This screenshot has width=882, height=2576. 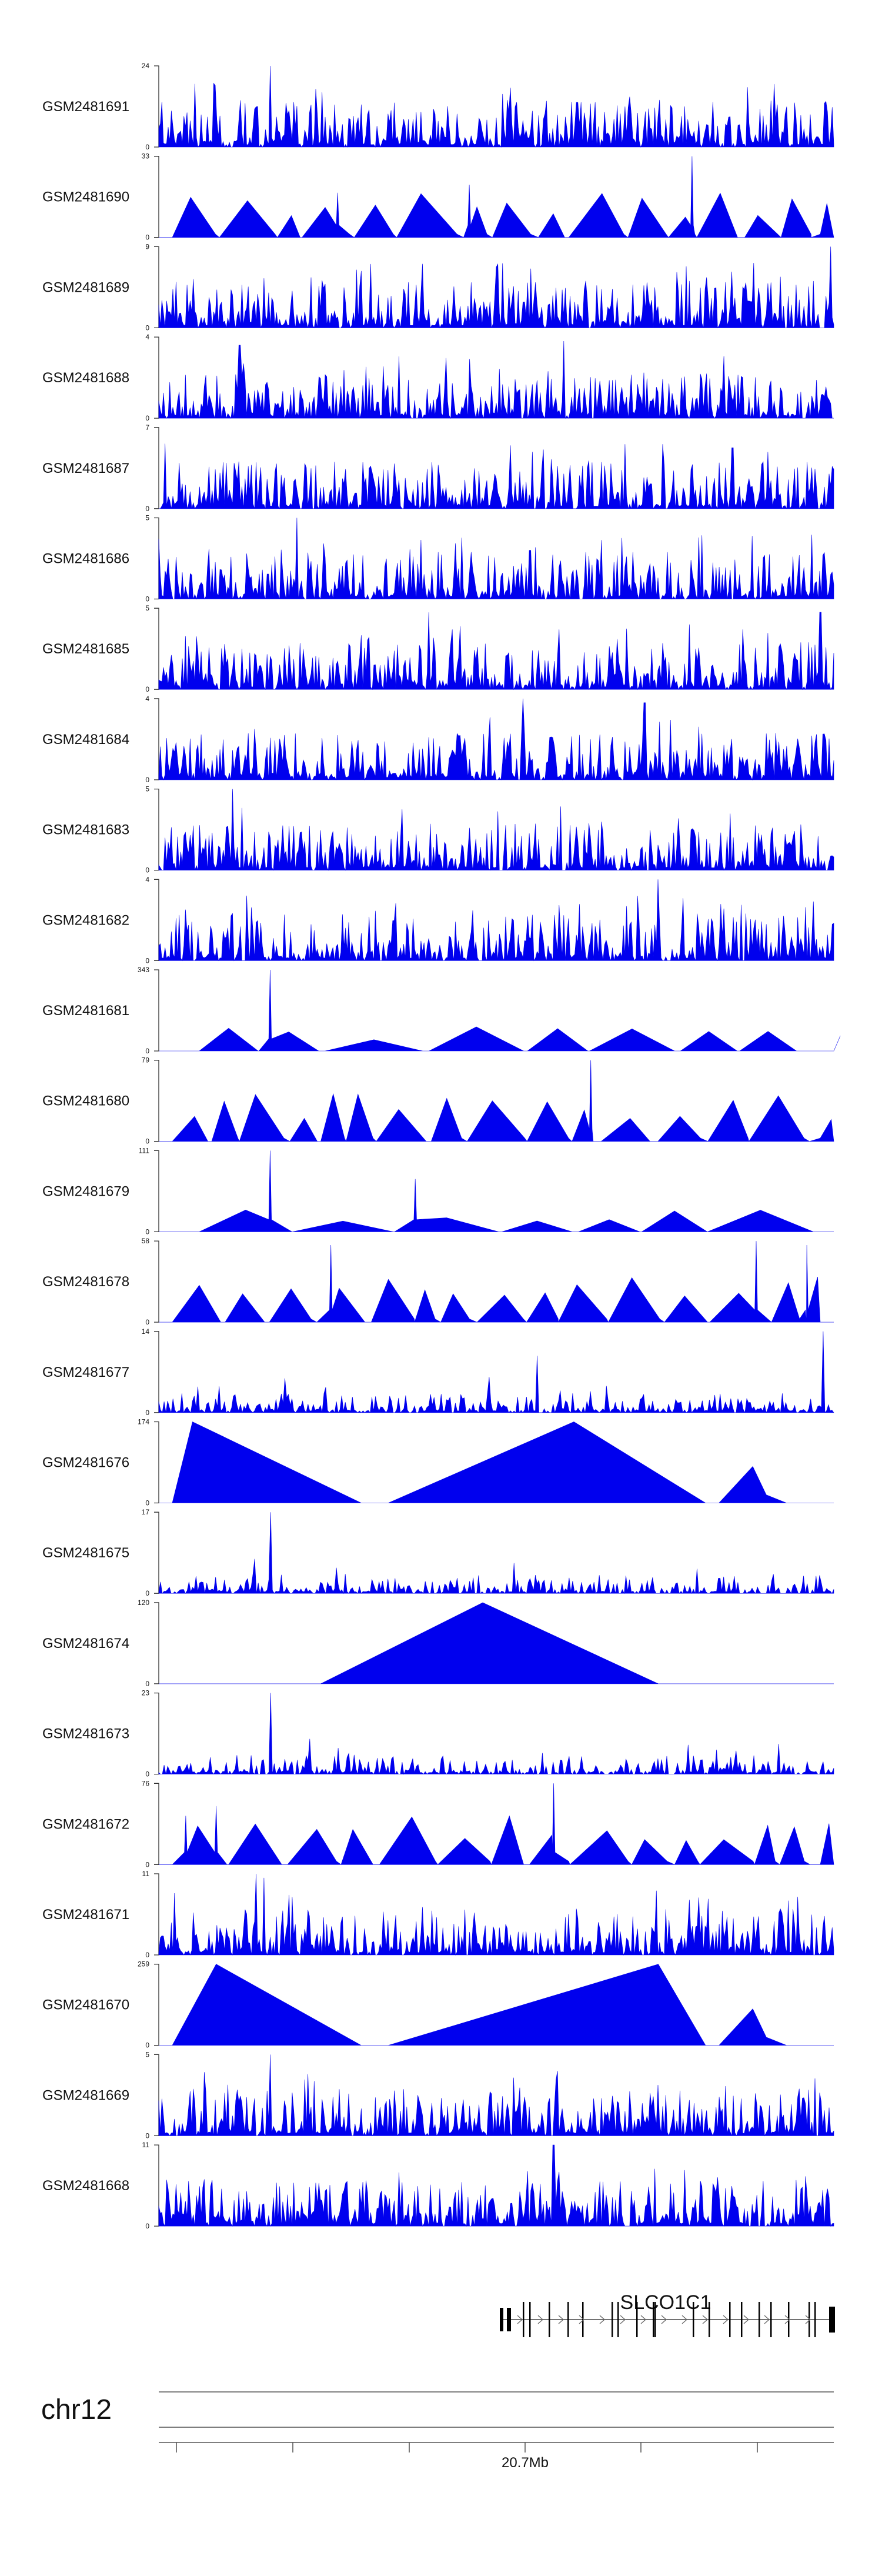 What do you see at coordinates (438, 1552) in the screenshot?
I see `track-GSM2481675: GSM2481675 17 0` at bounding box center [438, 1552].